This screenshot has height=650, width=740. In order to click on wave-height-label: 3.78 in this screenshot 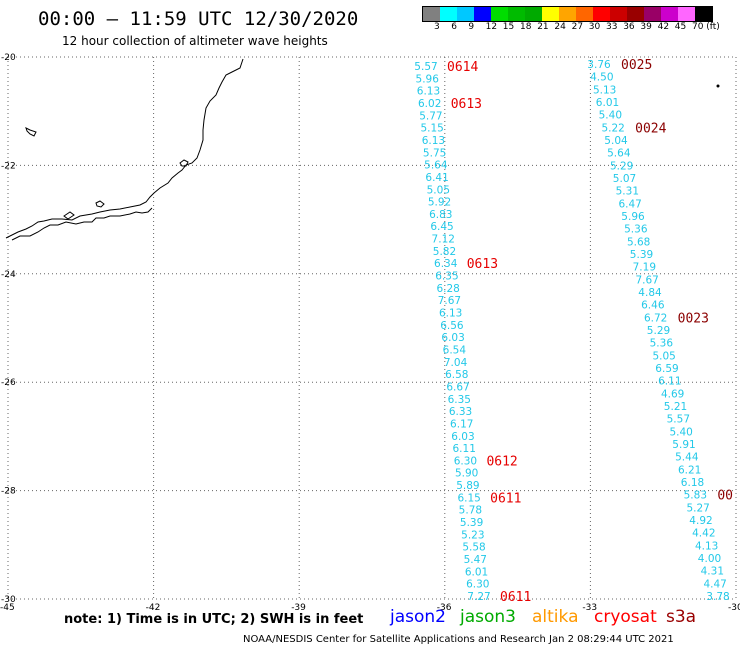, I will do `click(717, 597)`.